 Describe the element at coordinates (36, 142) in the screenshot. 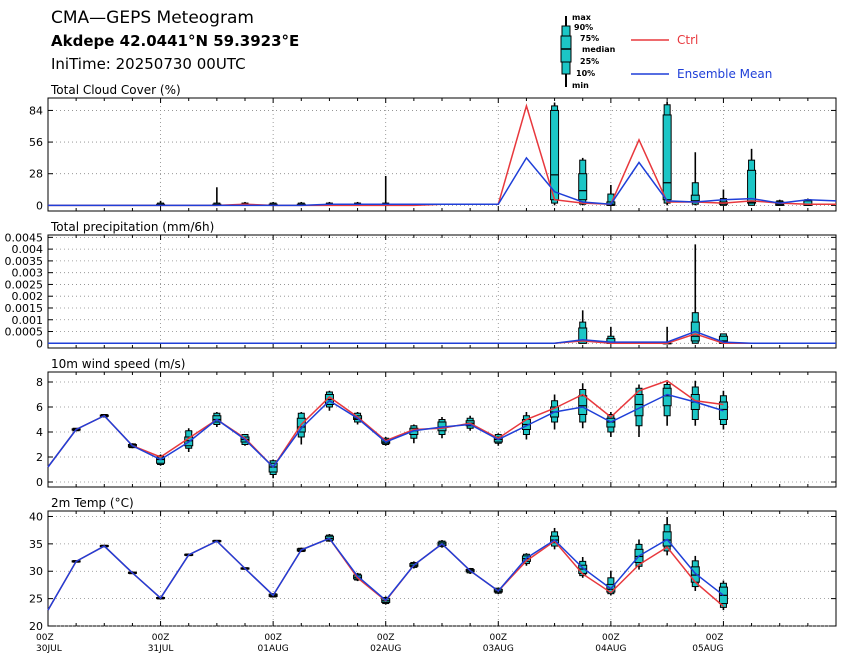

I see `y-tick-label: 56` at that location.